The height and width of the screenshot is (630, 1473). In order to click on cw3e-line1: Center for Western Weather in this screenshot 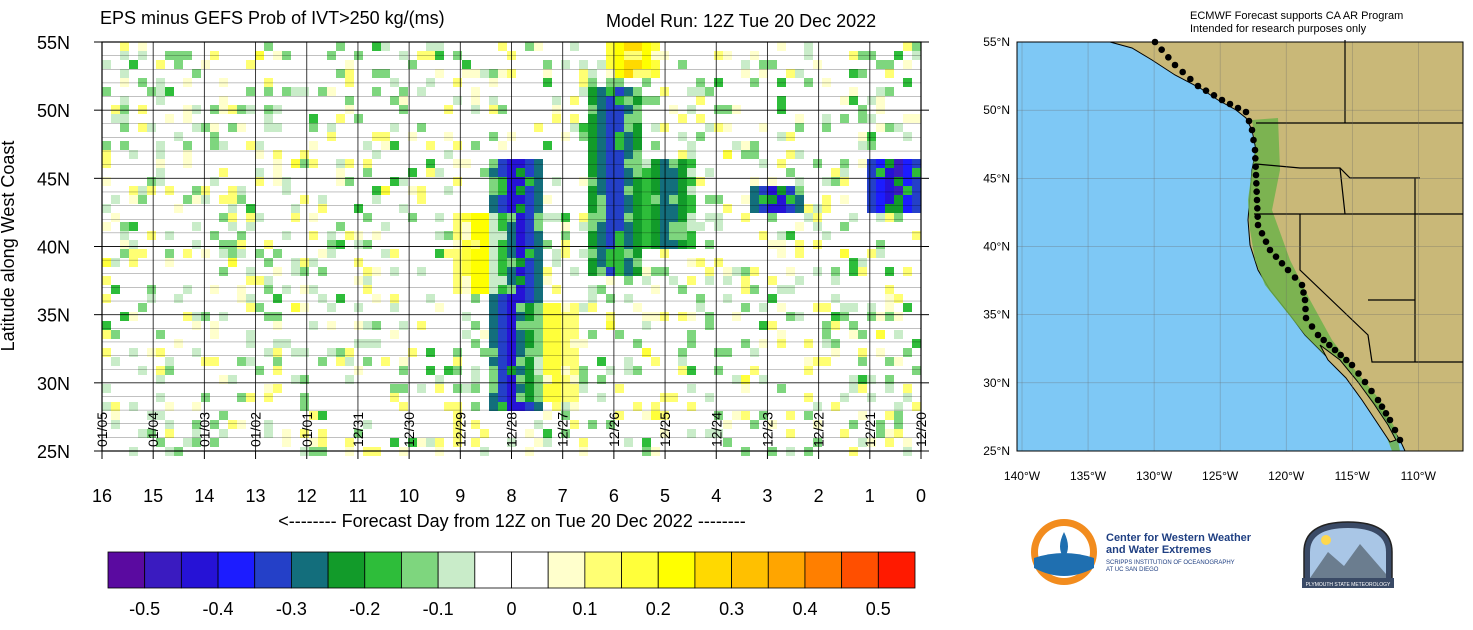, I will do `click(1179, 538)`.